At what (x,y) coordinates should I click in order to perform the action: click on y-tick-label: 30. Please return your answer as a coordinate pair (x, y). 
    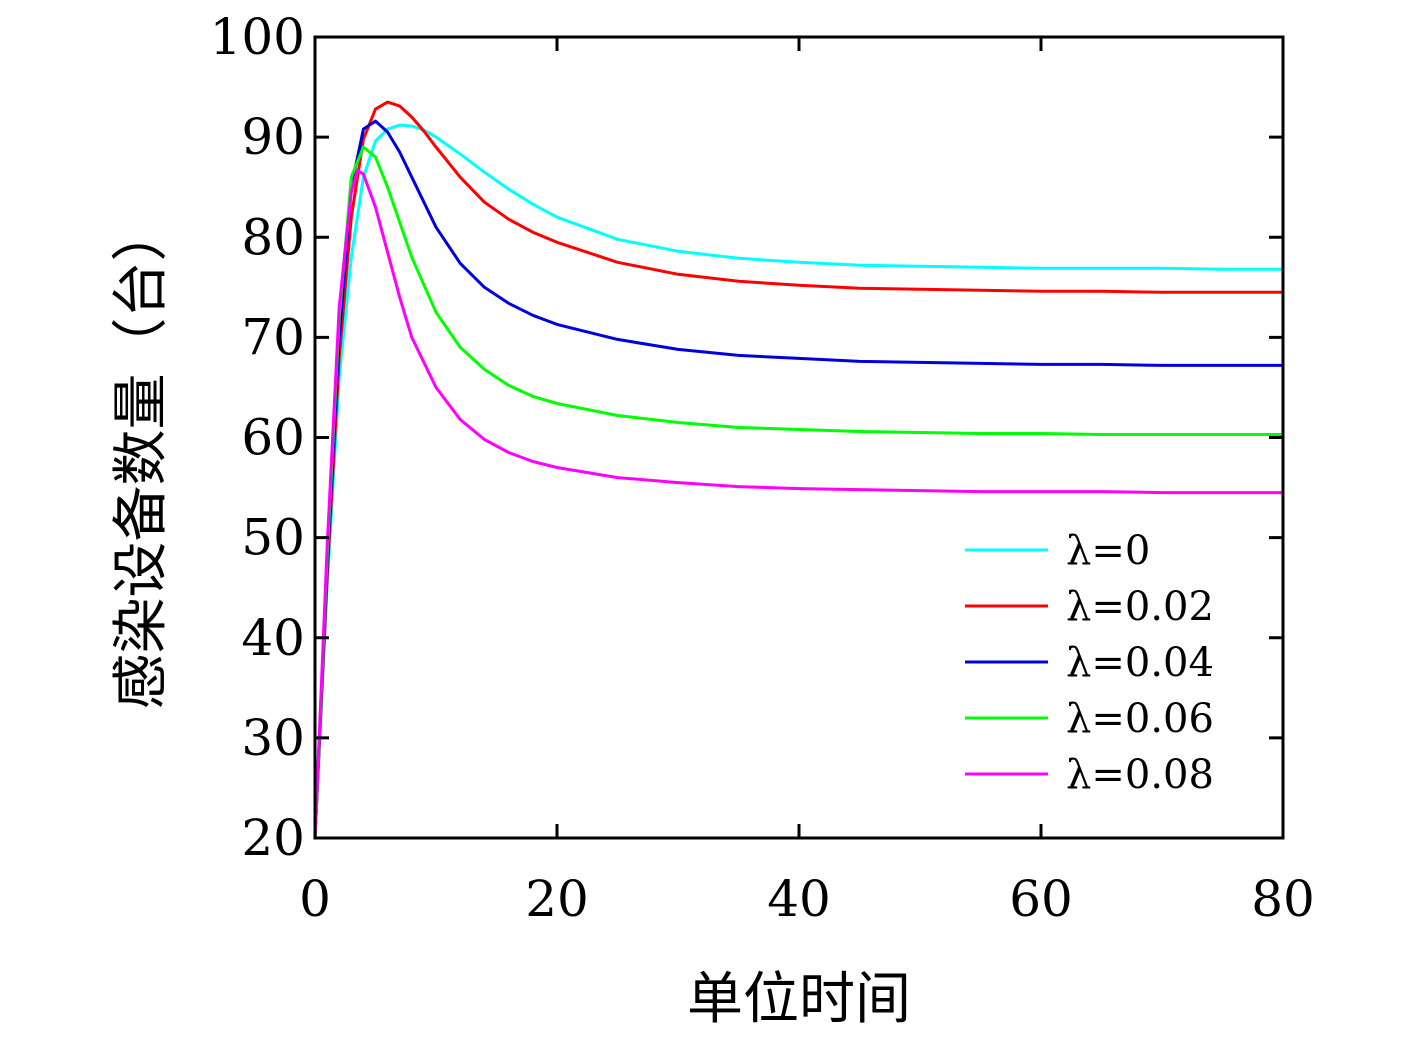
    Looking at the image, I should click on (273, 738).